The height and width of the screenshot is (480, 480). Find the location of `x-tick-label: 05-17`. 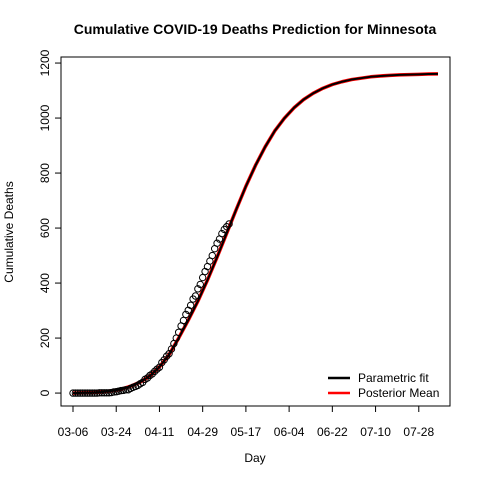

x-tick-label: 05-17 is located at coordinates (246, 432).